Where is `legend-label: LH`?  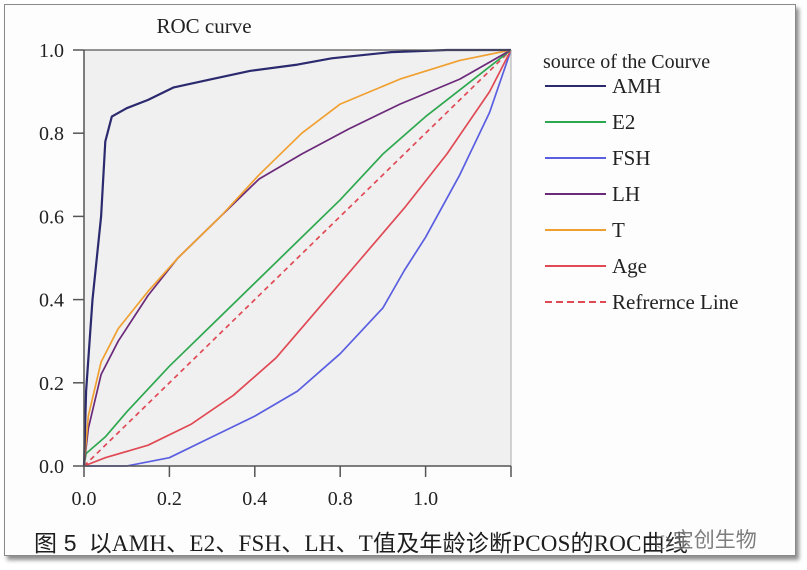 legend-label: LH is located at coordinates (626, 194).